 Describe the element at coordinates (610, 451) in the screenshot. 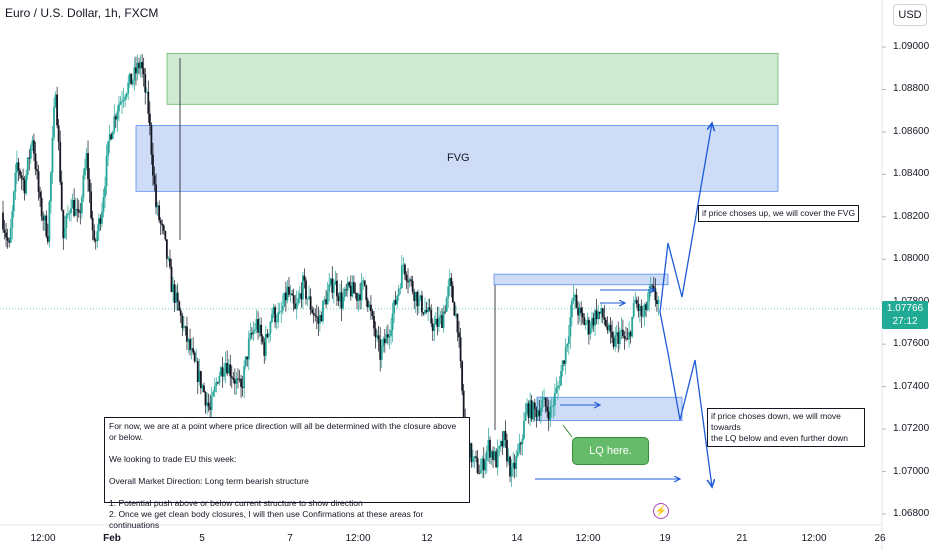

I see `lq-callout: LQ here.` at that location.